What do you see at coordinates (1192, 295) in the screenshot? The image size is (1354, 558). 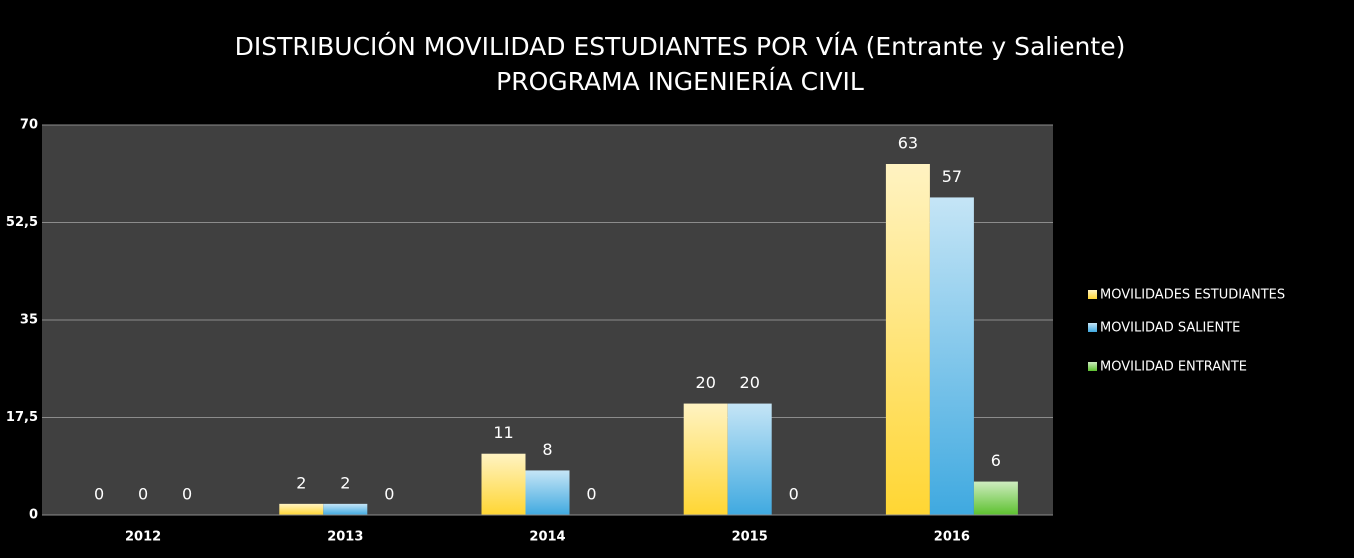 I see `legend-label: MOVILIDADES ESTUDIANTES` at bounding box center [1192, 295].